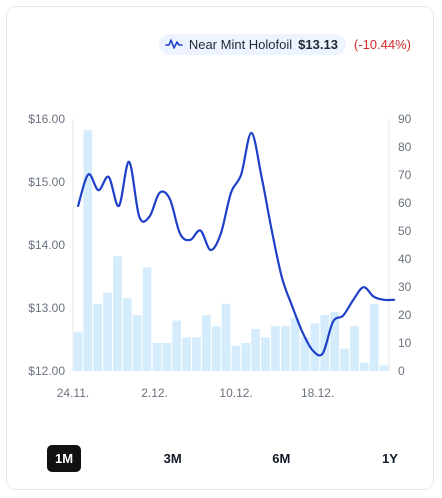 The width and height of the screenshot is (442, 498). Describe the element at coordinates (227, 458) in the screenshot. I see `timeframe-tabs: 1M 3M 6M 1Y` at that location.